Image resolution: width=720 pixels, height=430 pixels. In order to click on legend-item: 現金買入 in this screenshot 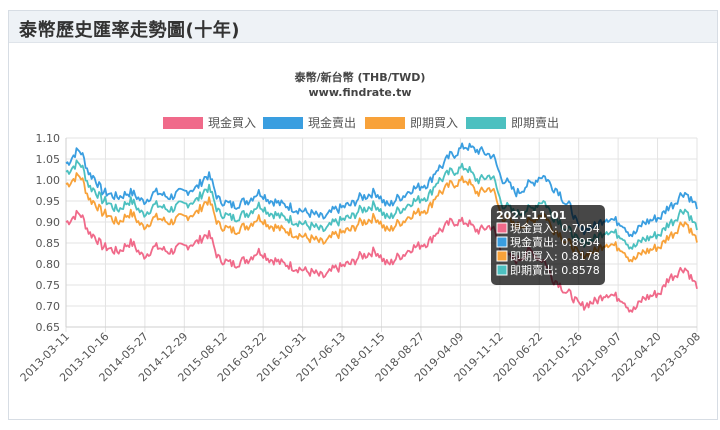, I will do `click(209, 122)`.